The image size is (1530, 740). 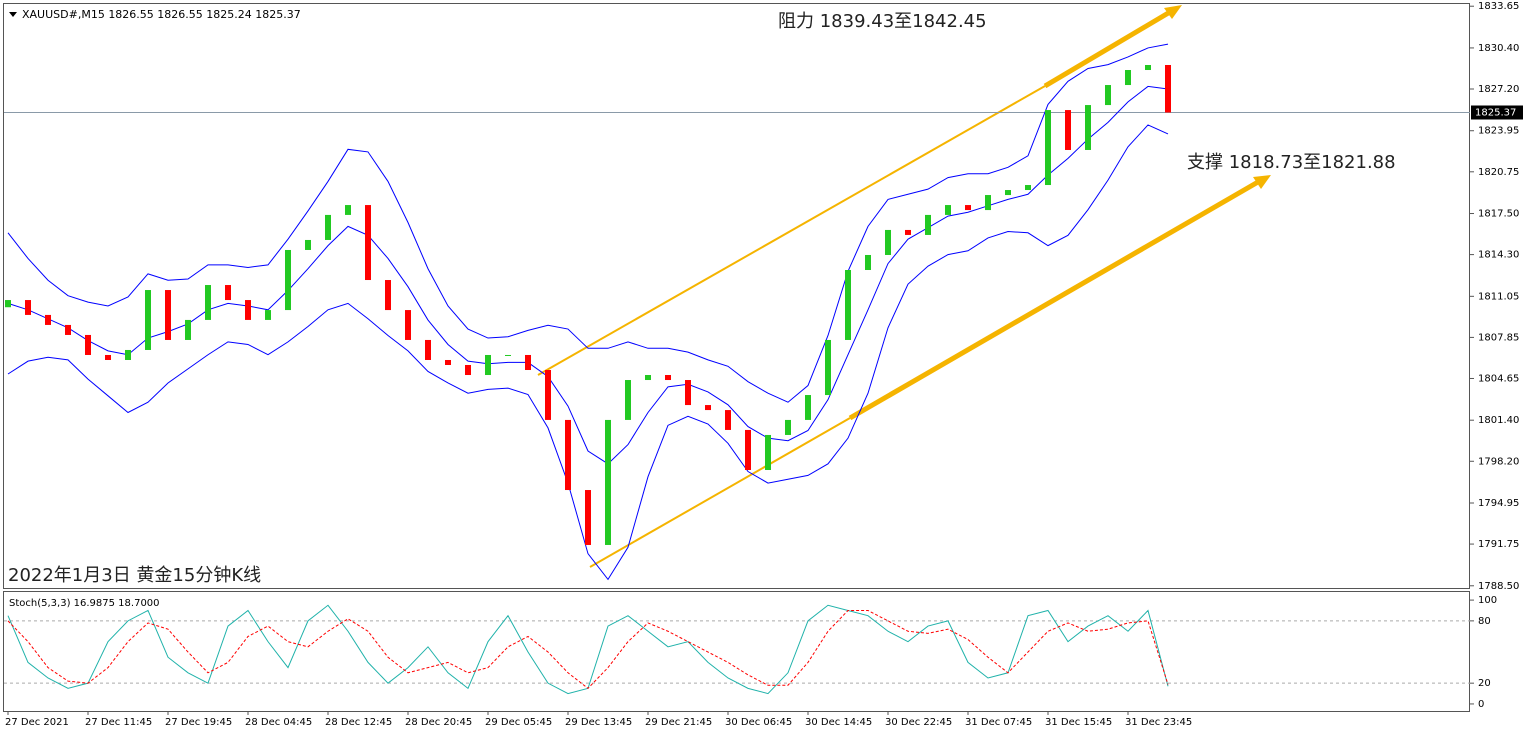 What do you see at coordinates (278, 722) in the screenshot?
I see `x-tick-label: 28 Dec 04:45` at bounding box center [278, 722].